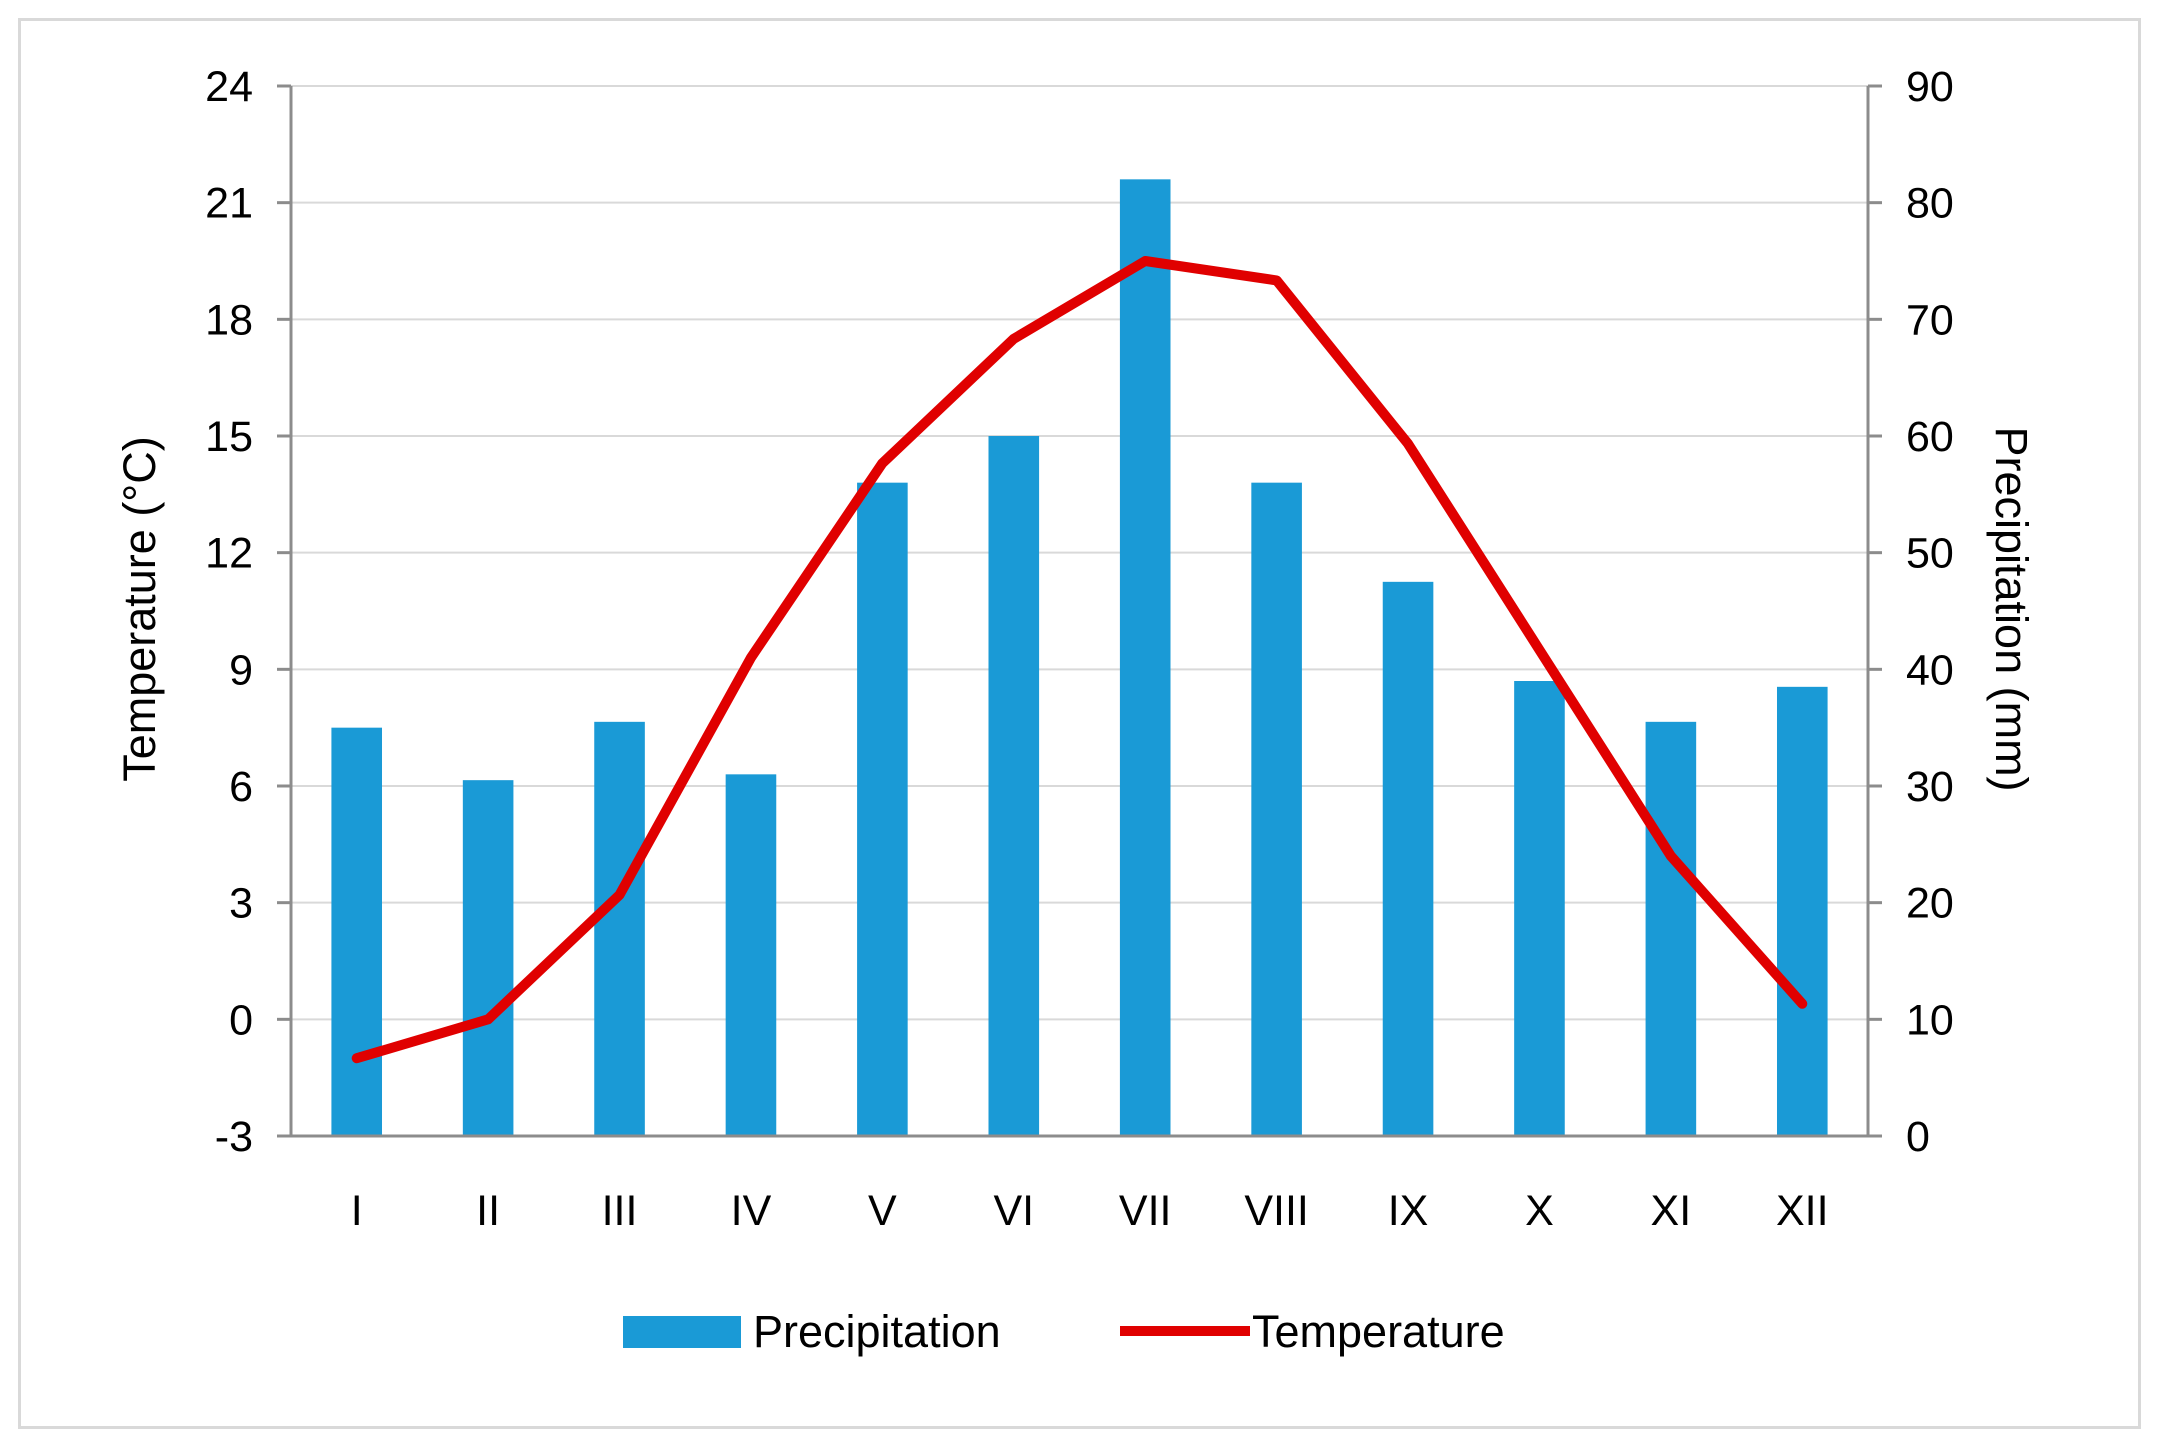 The width and height of the screenshot is (2159, 1447). What do you see at coordinates (357, 931) in the screenshot?
I see `precipitation-bar-I` at bounding box center [357, 931].